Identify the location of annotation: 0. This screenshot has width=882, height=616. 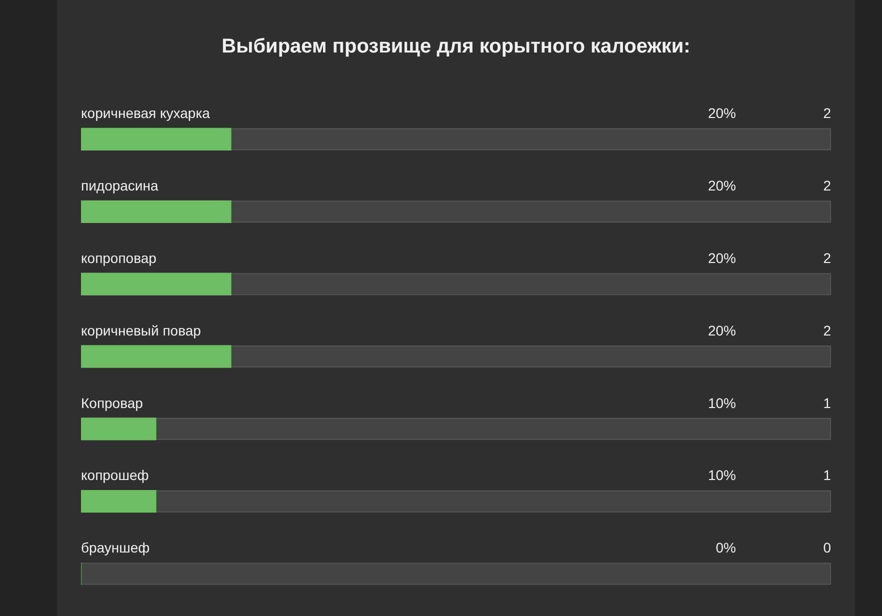
(827, 548).